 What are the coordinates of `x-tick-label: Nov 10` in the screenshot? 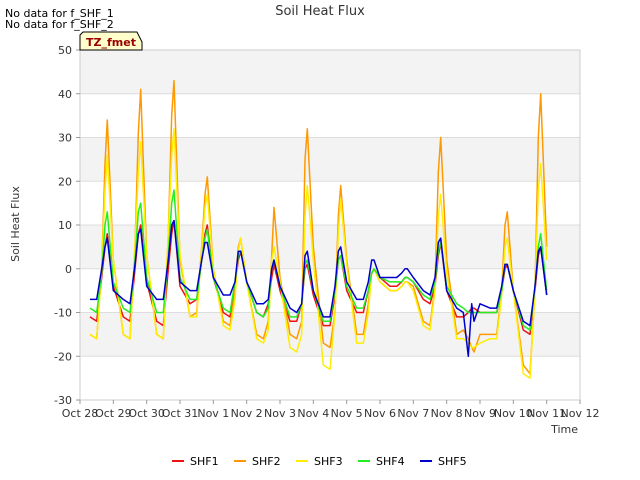 It's located at (513, 413).